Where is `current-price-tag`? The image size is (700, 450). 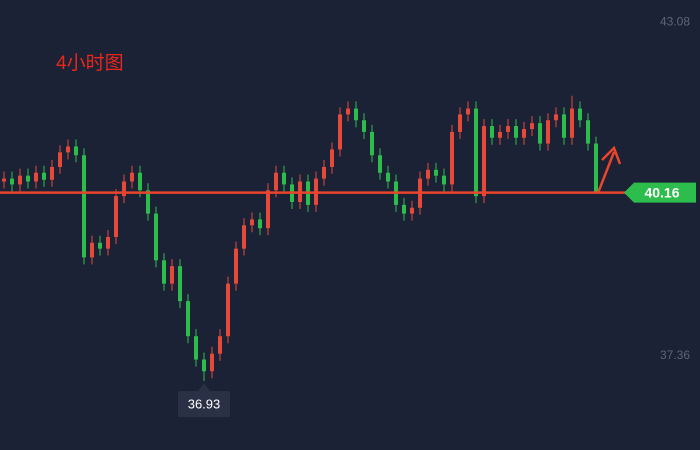
current-price-tag is located at coordinates (660, 192).